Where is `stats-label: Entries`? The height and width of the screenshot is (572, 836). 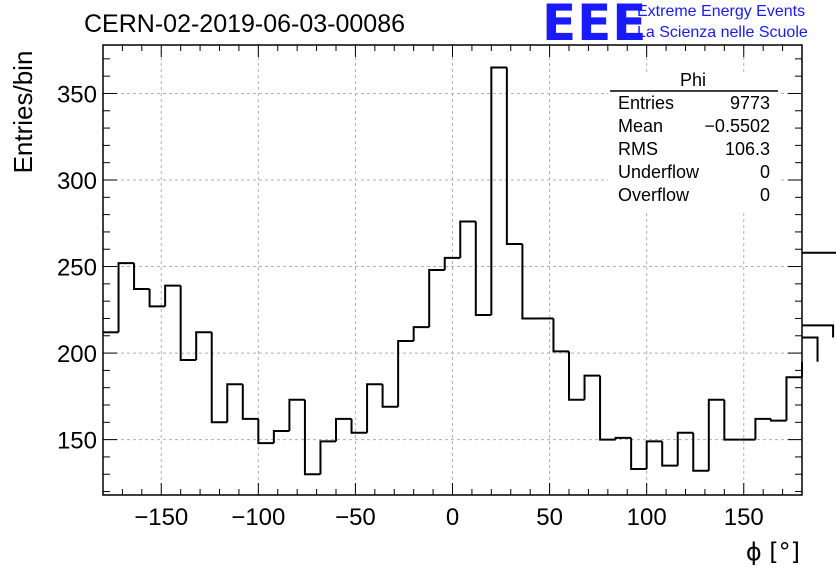
stats-label: Entries is located at coordinates (646, 103).